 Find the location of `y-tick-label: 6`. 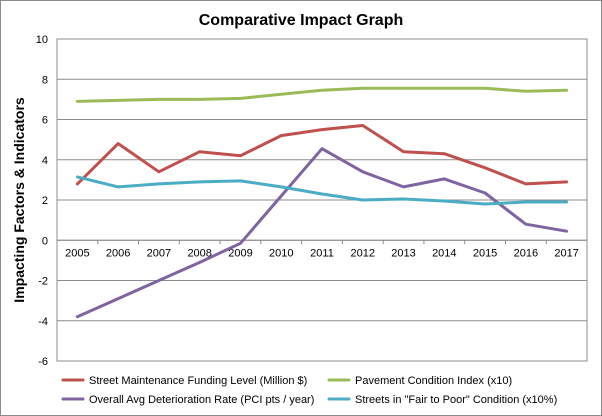

y-tick-label: 6 is located at coordinates (45, 121).